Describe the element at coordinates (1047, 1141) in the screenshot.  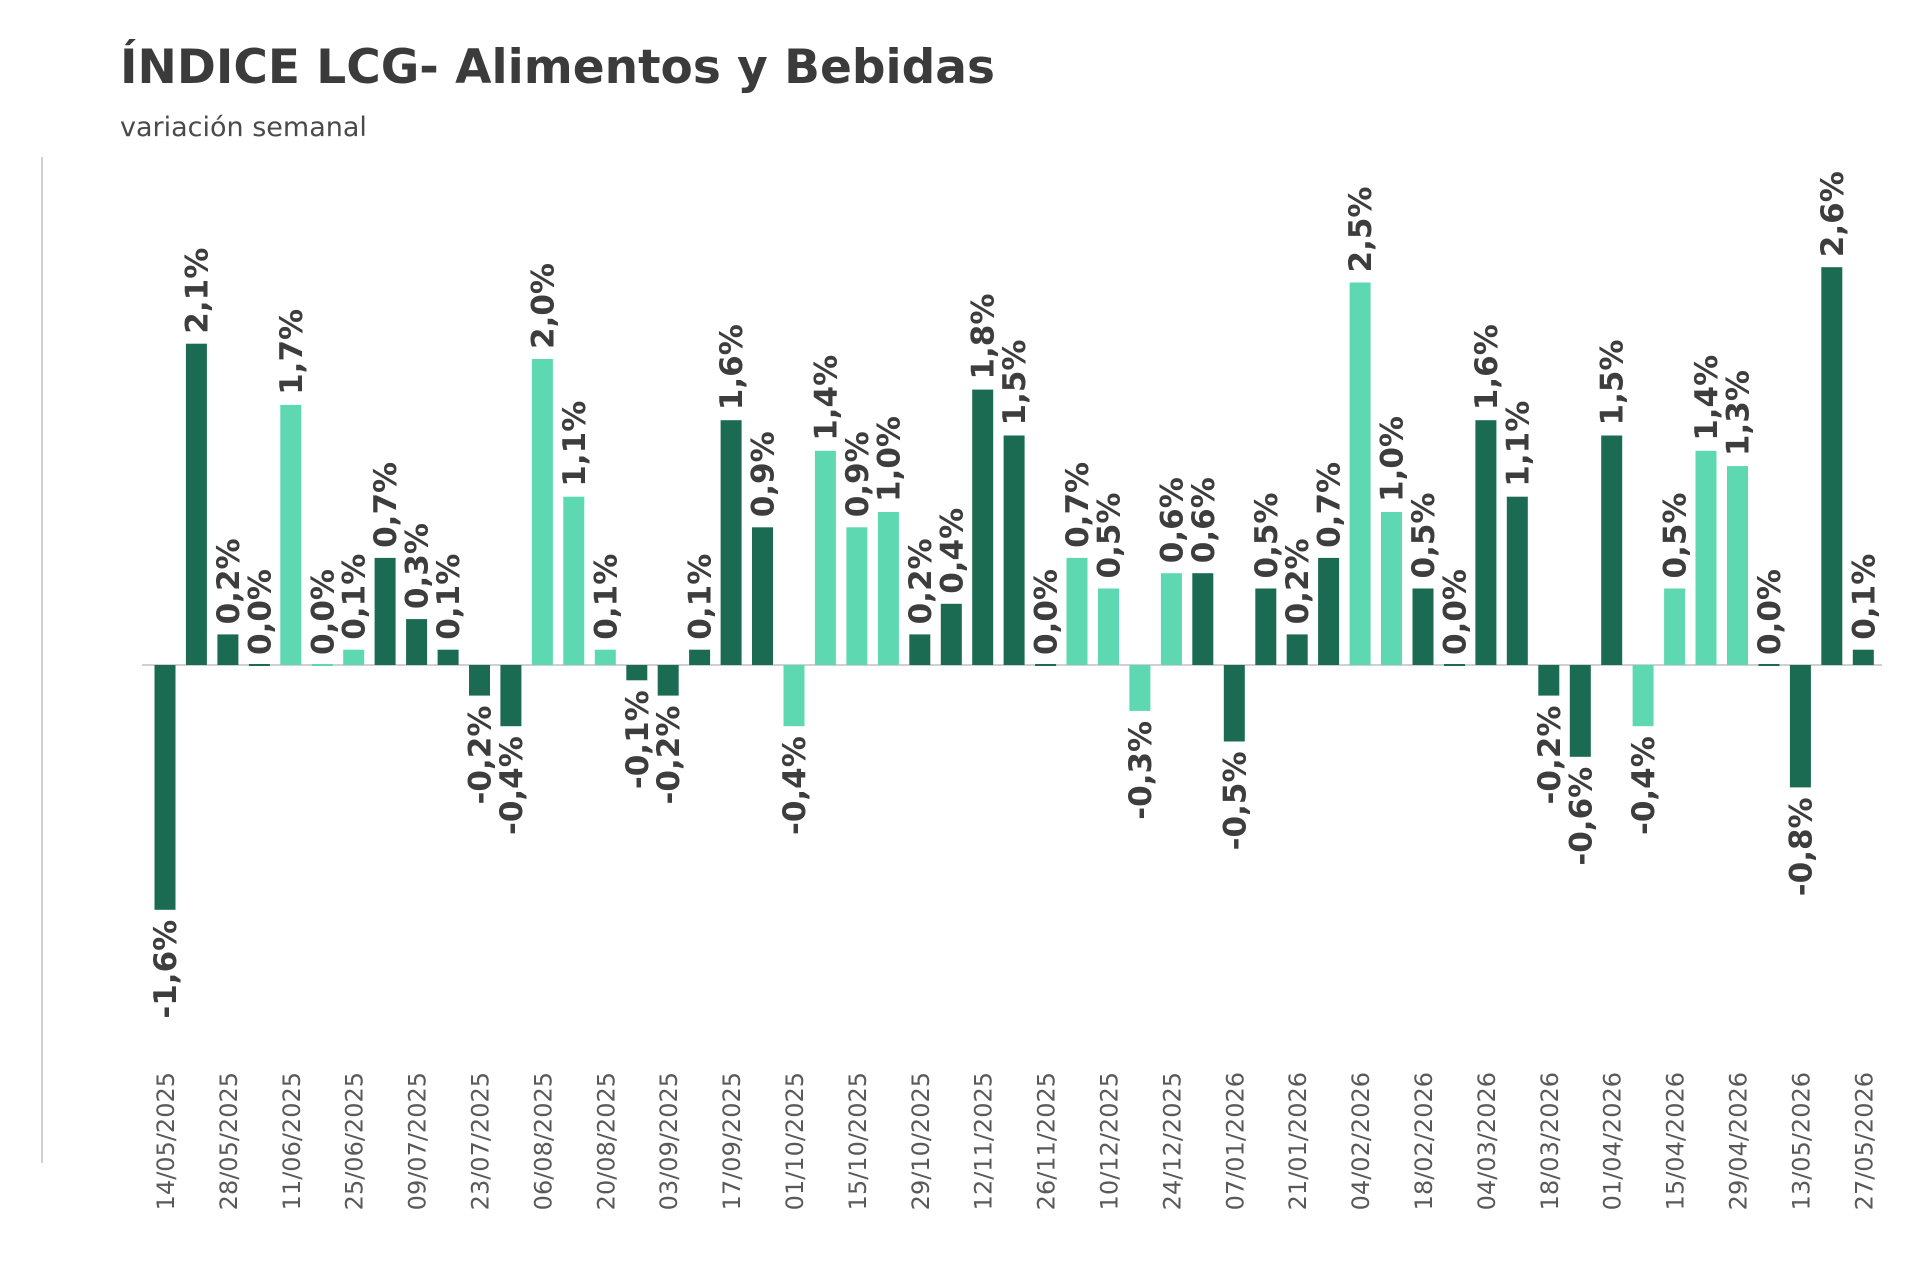
I see `x-tick-label: 26/11/2025` at that location.